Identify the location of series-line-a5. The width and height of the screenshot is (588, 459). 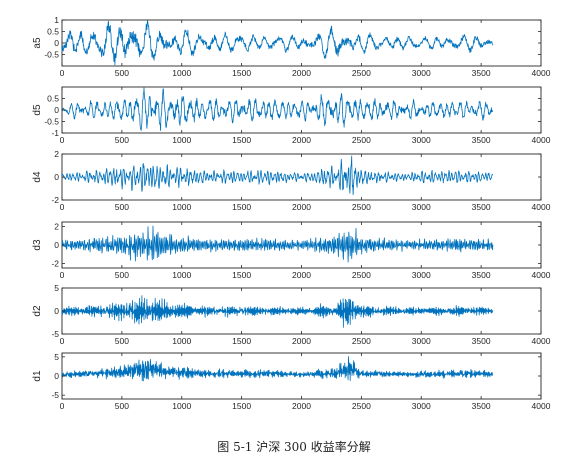
(277, 43).